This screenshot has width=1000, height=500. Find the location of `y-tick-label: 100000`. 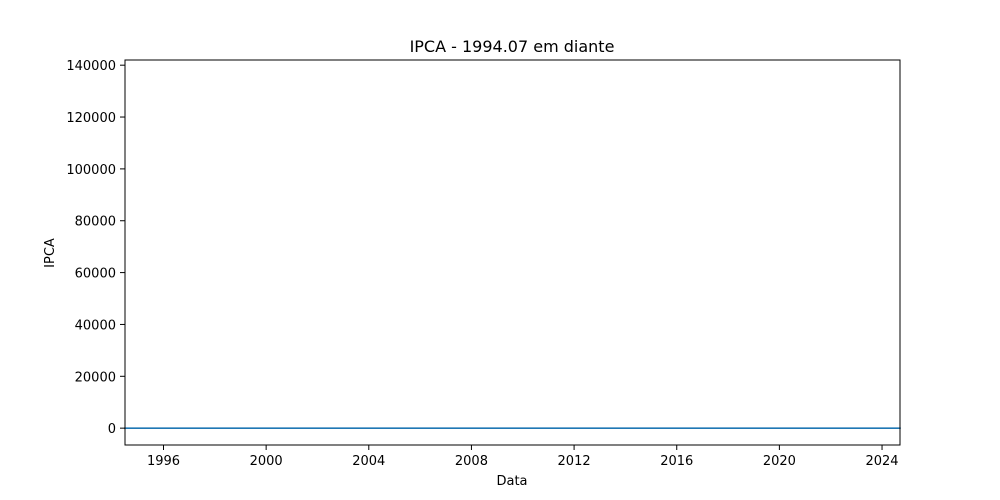

y-tick-label: 100000 is located at coordinates (91, 170).